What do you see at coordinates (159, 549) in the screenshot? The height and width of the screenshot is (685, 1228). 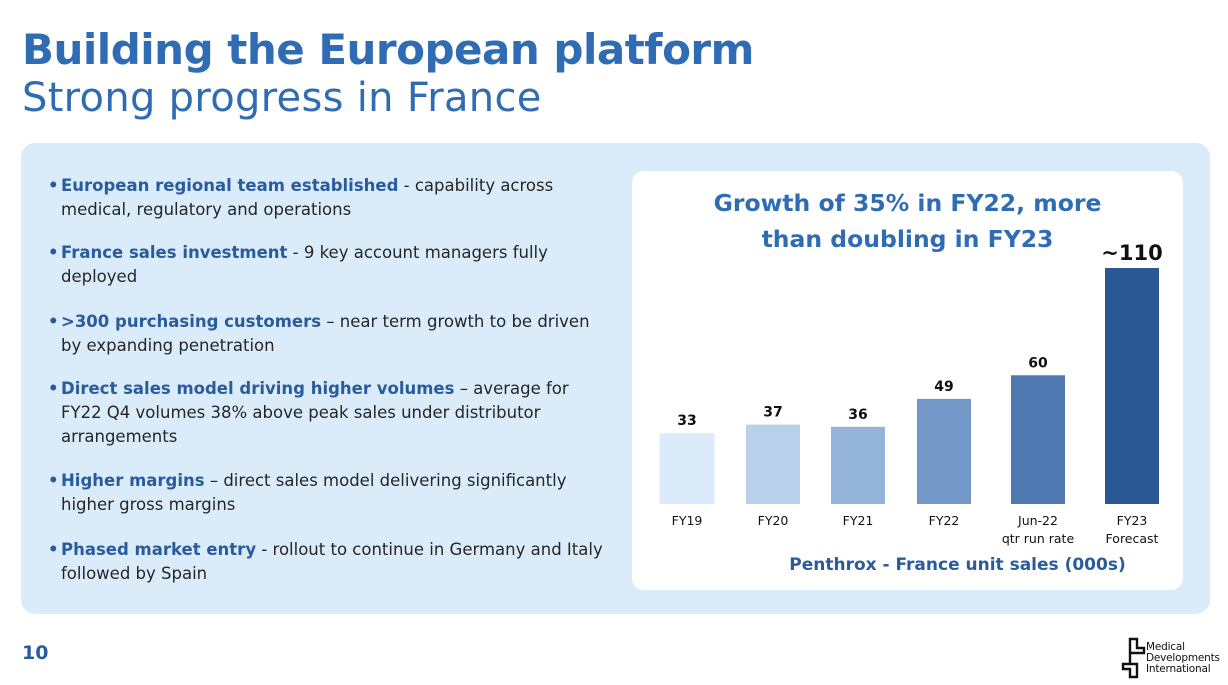 I see `bullet-lead: Phased market entry` at bounding box center [159, 549].